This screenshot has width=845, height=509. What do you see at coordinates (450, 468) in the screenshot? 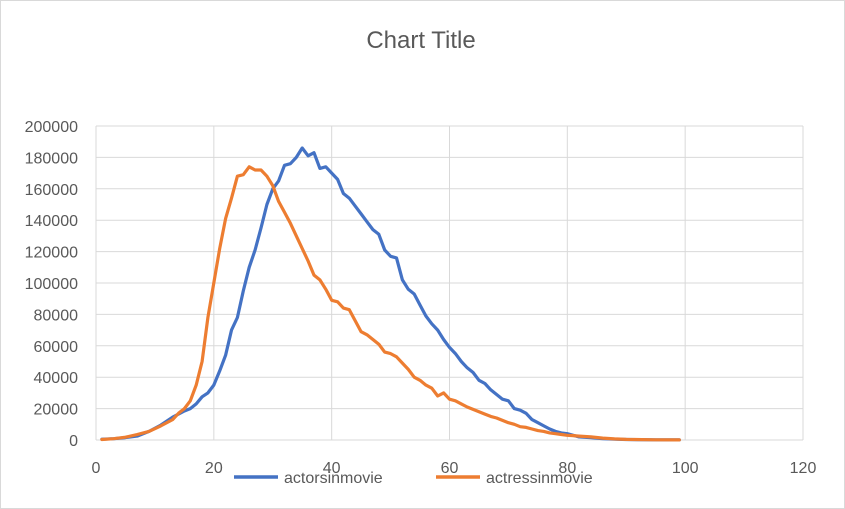
I see `x-tick-label: 60` at bounding box center [450, 468].